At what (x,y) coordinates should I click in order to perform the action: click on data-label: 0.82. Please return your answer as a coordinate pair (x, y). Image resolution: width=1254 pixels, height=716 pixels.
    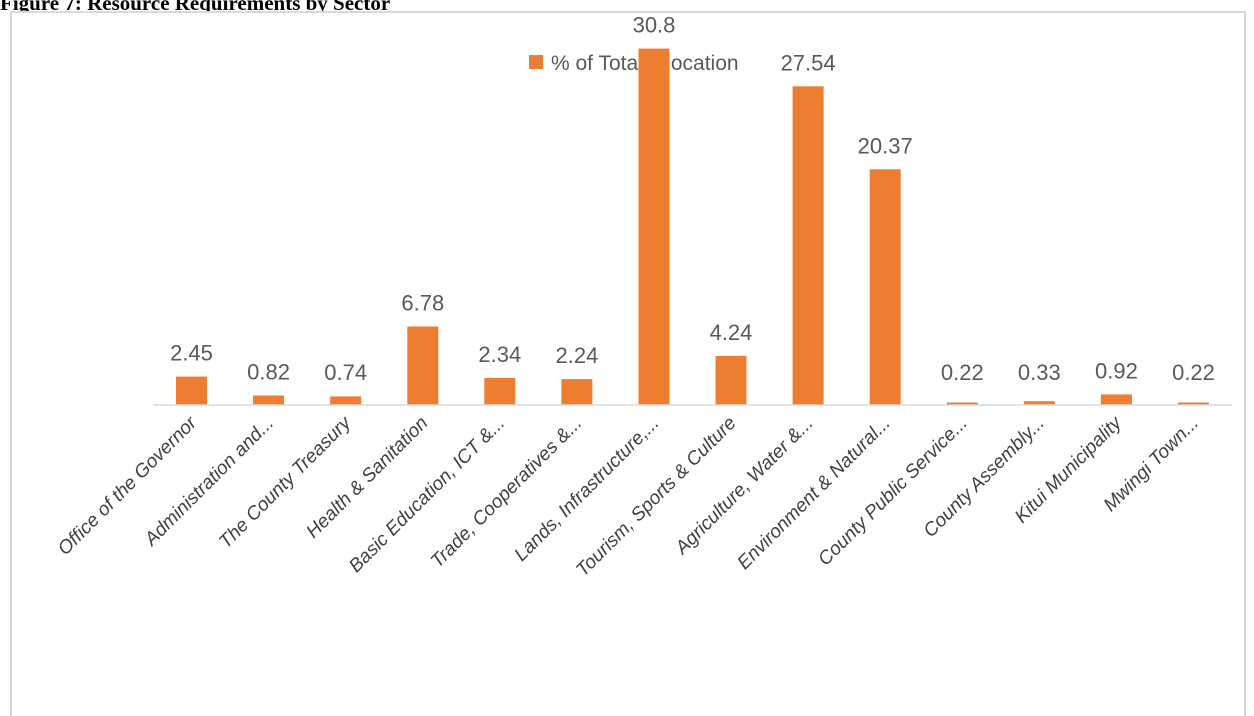
    Looking at the image, I should click on (268, 372).